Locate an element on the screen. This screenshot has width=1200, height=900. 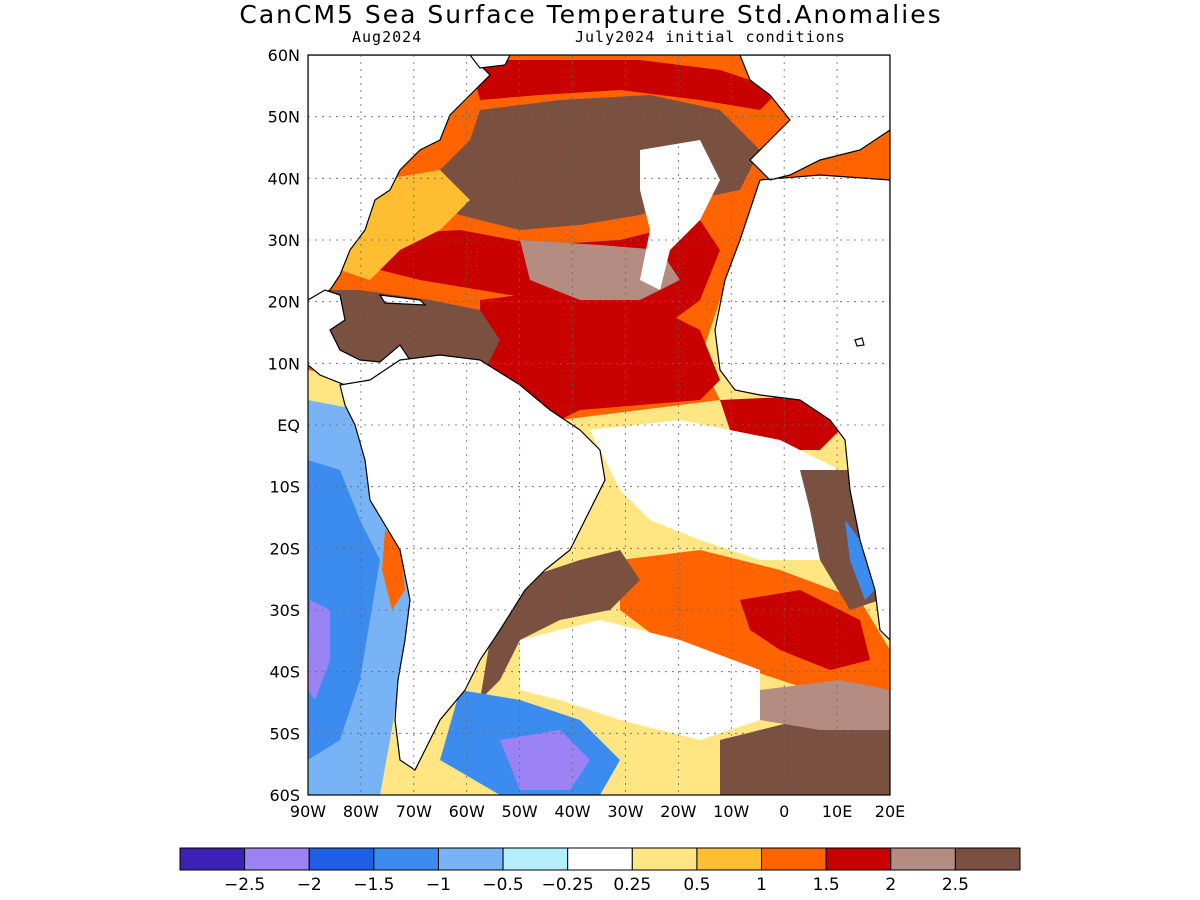
lat-label: 60N is located at coordinates (284, 55).